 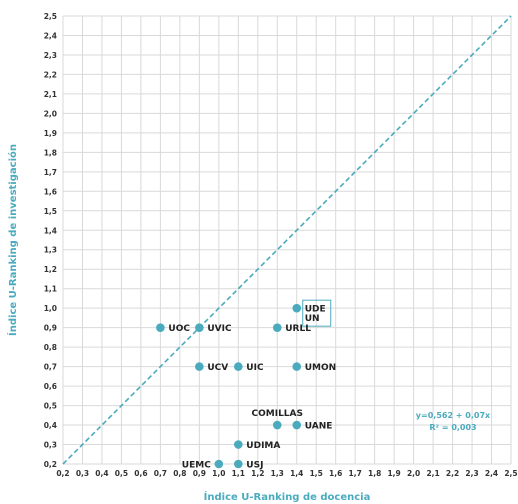 I want to click on x-tick-label: 2,4, so click(x=491, y=473).